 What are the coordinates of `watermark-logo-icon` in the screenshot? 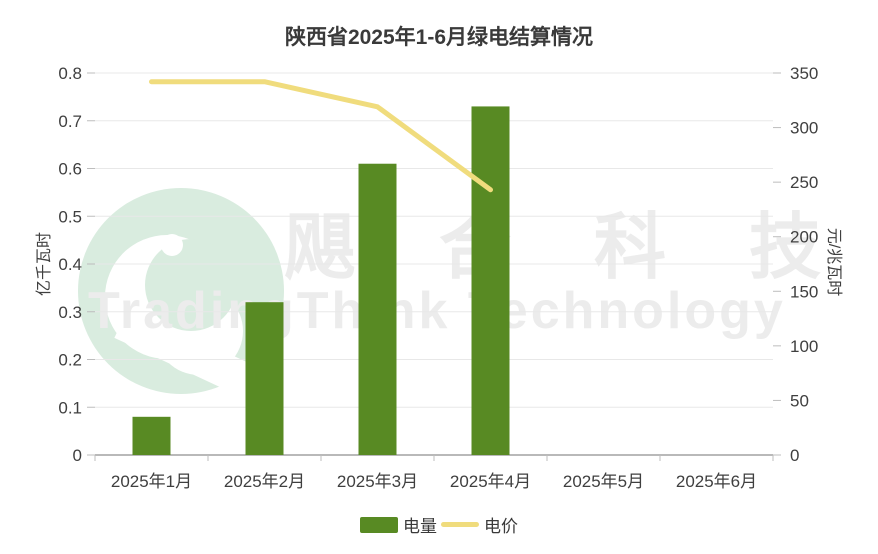 It's located at (181, 292).